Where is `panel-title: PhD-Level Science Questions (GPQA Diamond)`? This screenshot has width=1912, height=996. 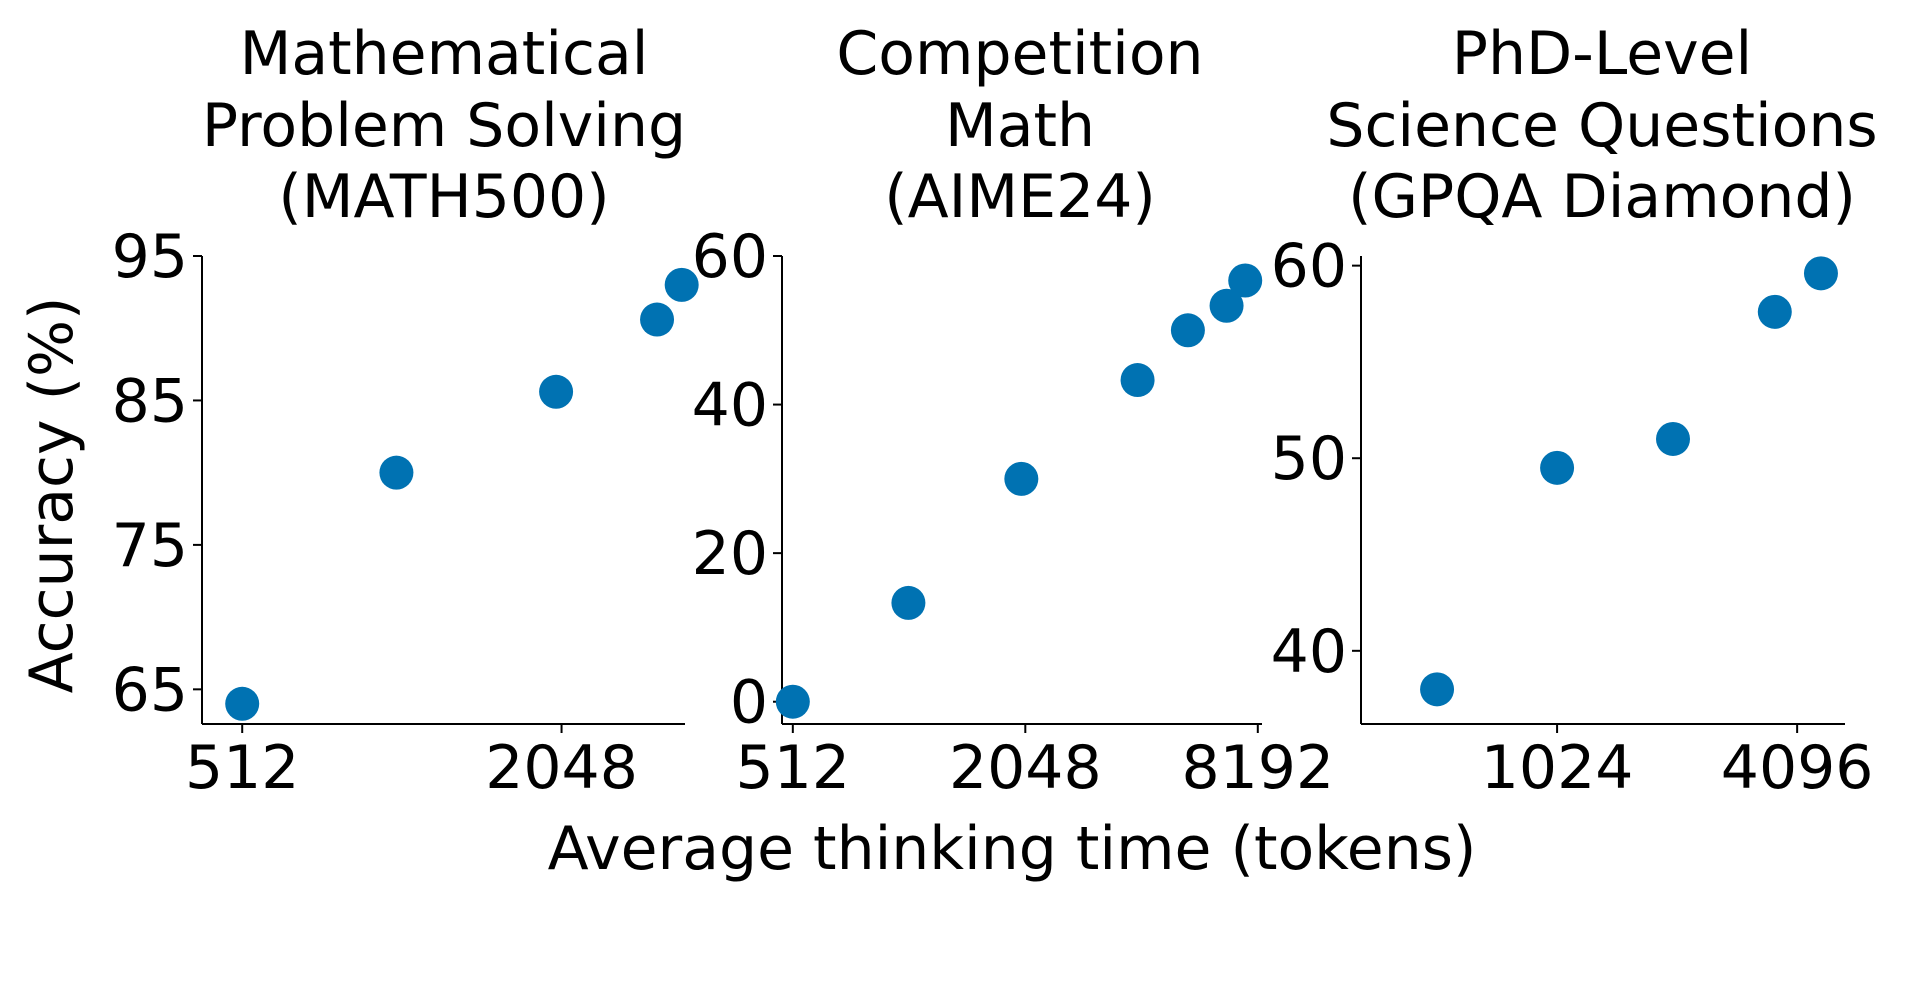
panel-title: PhD-Level Science Questions (GPQA Diamond) is located at coordinates (1601, 125).